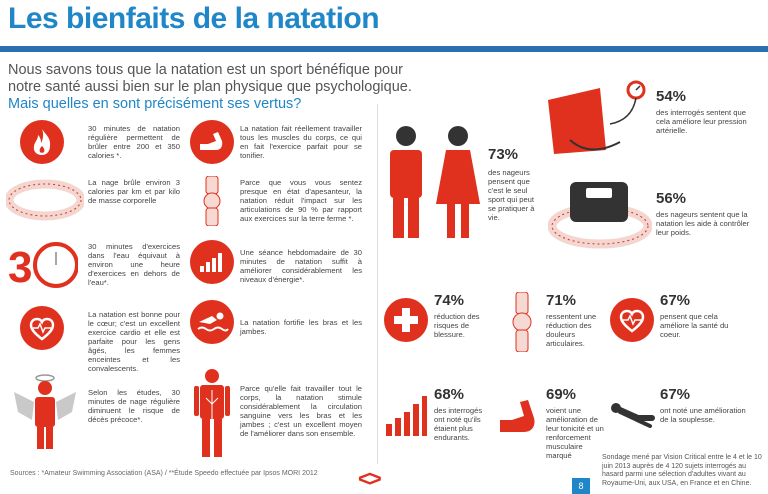  I want to click on heart-icon, so click(42, 328).